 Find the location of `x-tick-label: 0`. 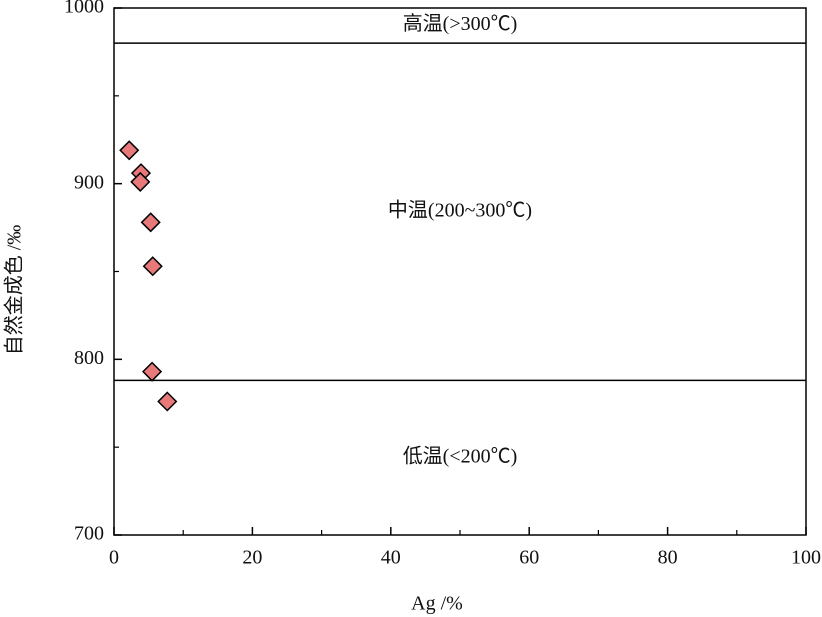

x-tick-label: 0 is located at coordinates (114, 558).